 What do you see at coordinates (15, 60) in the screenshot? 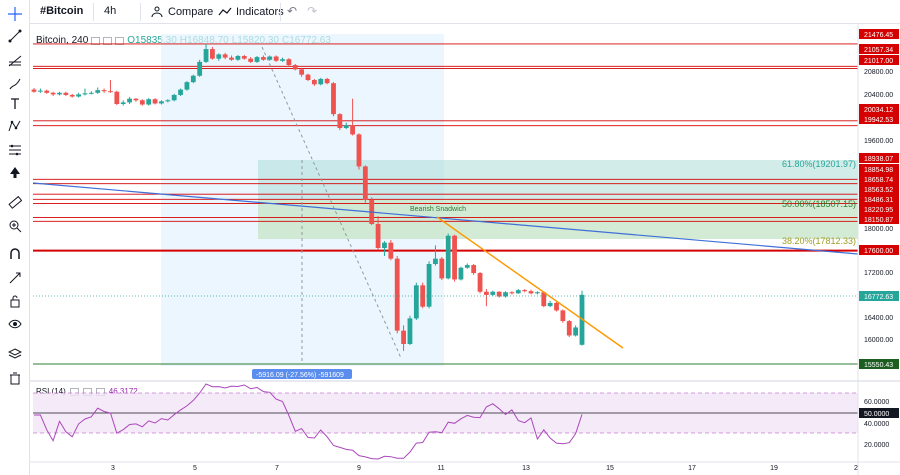
I see `pitchfork-icon` at bounding box center [15, 60].